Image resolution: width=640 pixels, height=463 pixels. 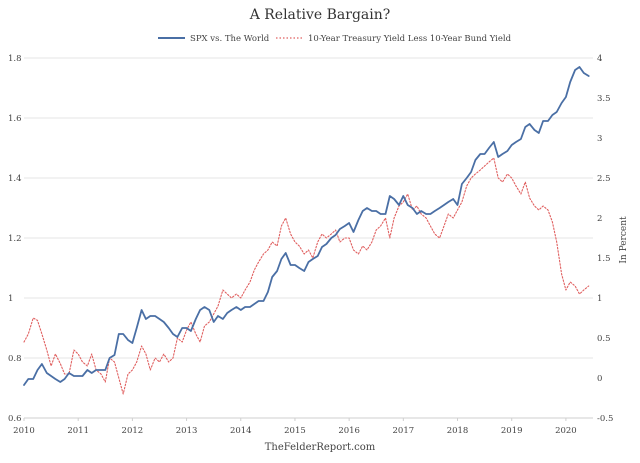 What do you see at coordinates (230, 39) in the screenshot?
I see `legend-label-series-1: SPX vs. The World` at bounding box center [230, 39].